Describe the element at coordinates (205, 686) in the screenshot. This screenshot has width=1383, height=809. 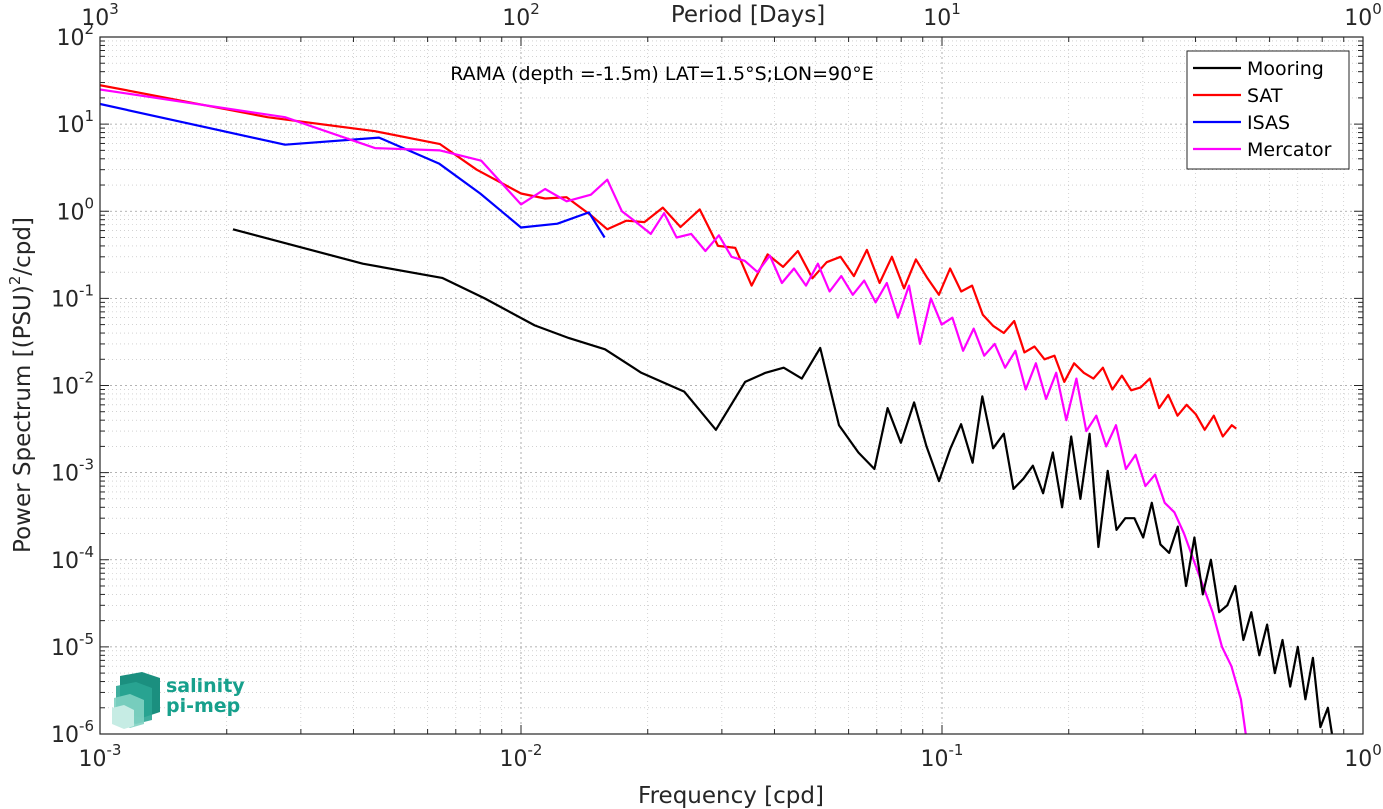
I see `logo-text-salinity: salinity` at that location.